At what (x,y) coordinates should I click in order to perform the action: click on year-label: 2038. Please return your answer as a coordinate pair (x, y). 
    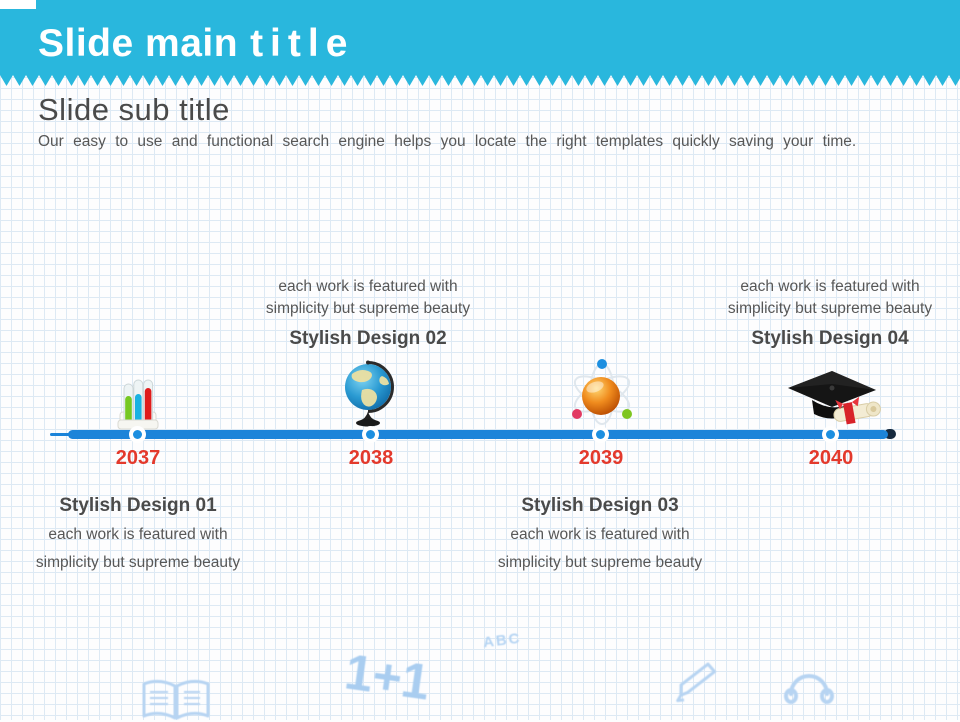
    Looking at the image, I should click on (371, 458).